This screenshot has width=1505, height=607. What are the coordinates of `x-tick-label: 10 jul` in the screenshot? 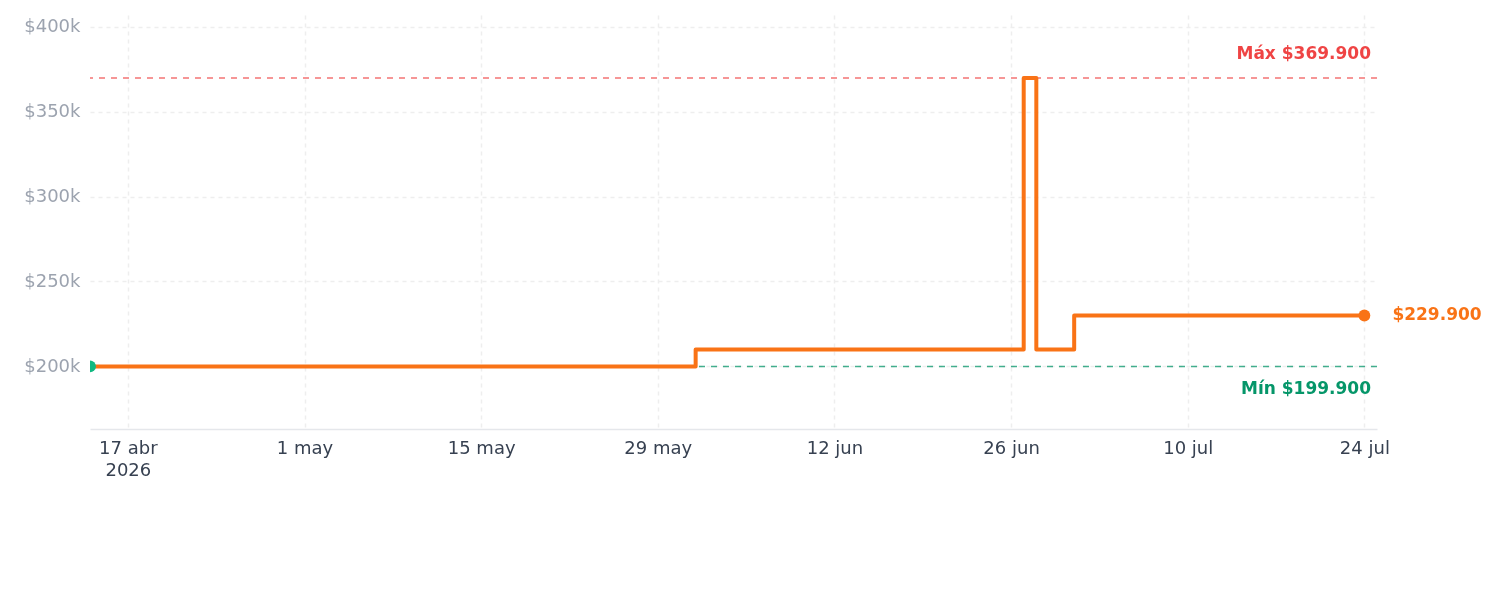 It's located at (1188, 447).